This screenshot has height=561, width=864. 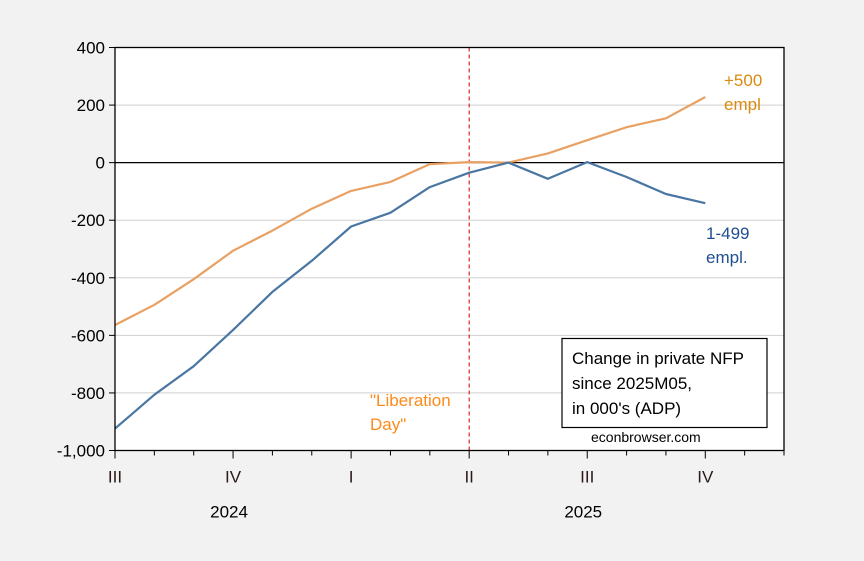 I want to click on y-tick-label: 200, so click(x=91, y=105).